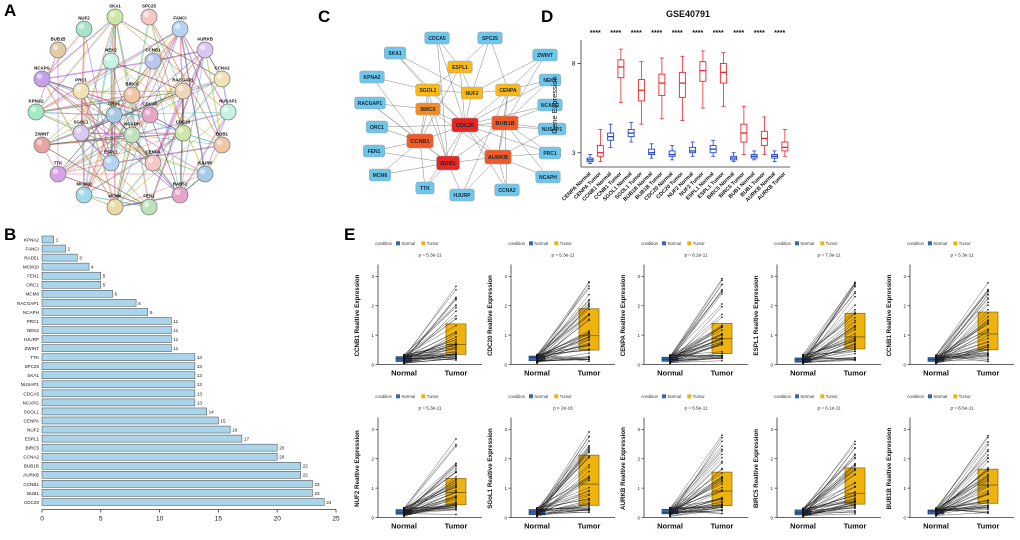 The width and height of the screenshot is (1020, 540). Describe the element at coordinates (552, 130) in the screenshot. I see `gene-node-label: NUSAP1` at that location.